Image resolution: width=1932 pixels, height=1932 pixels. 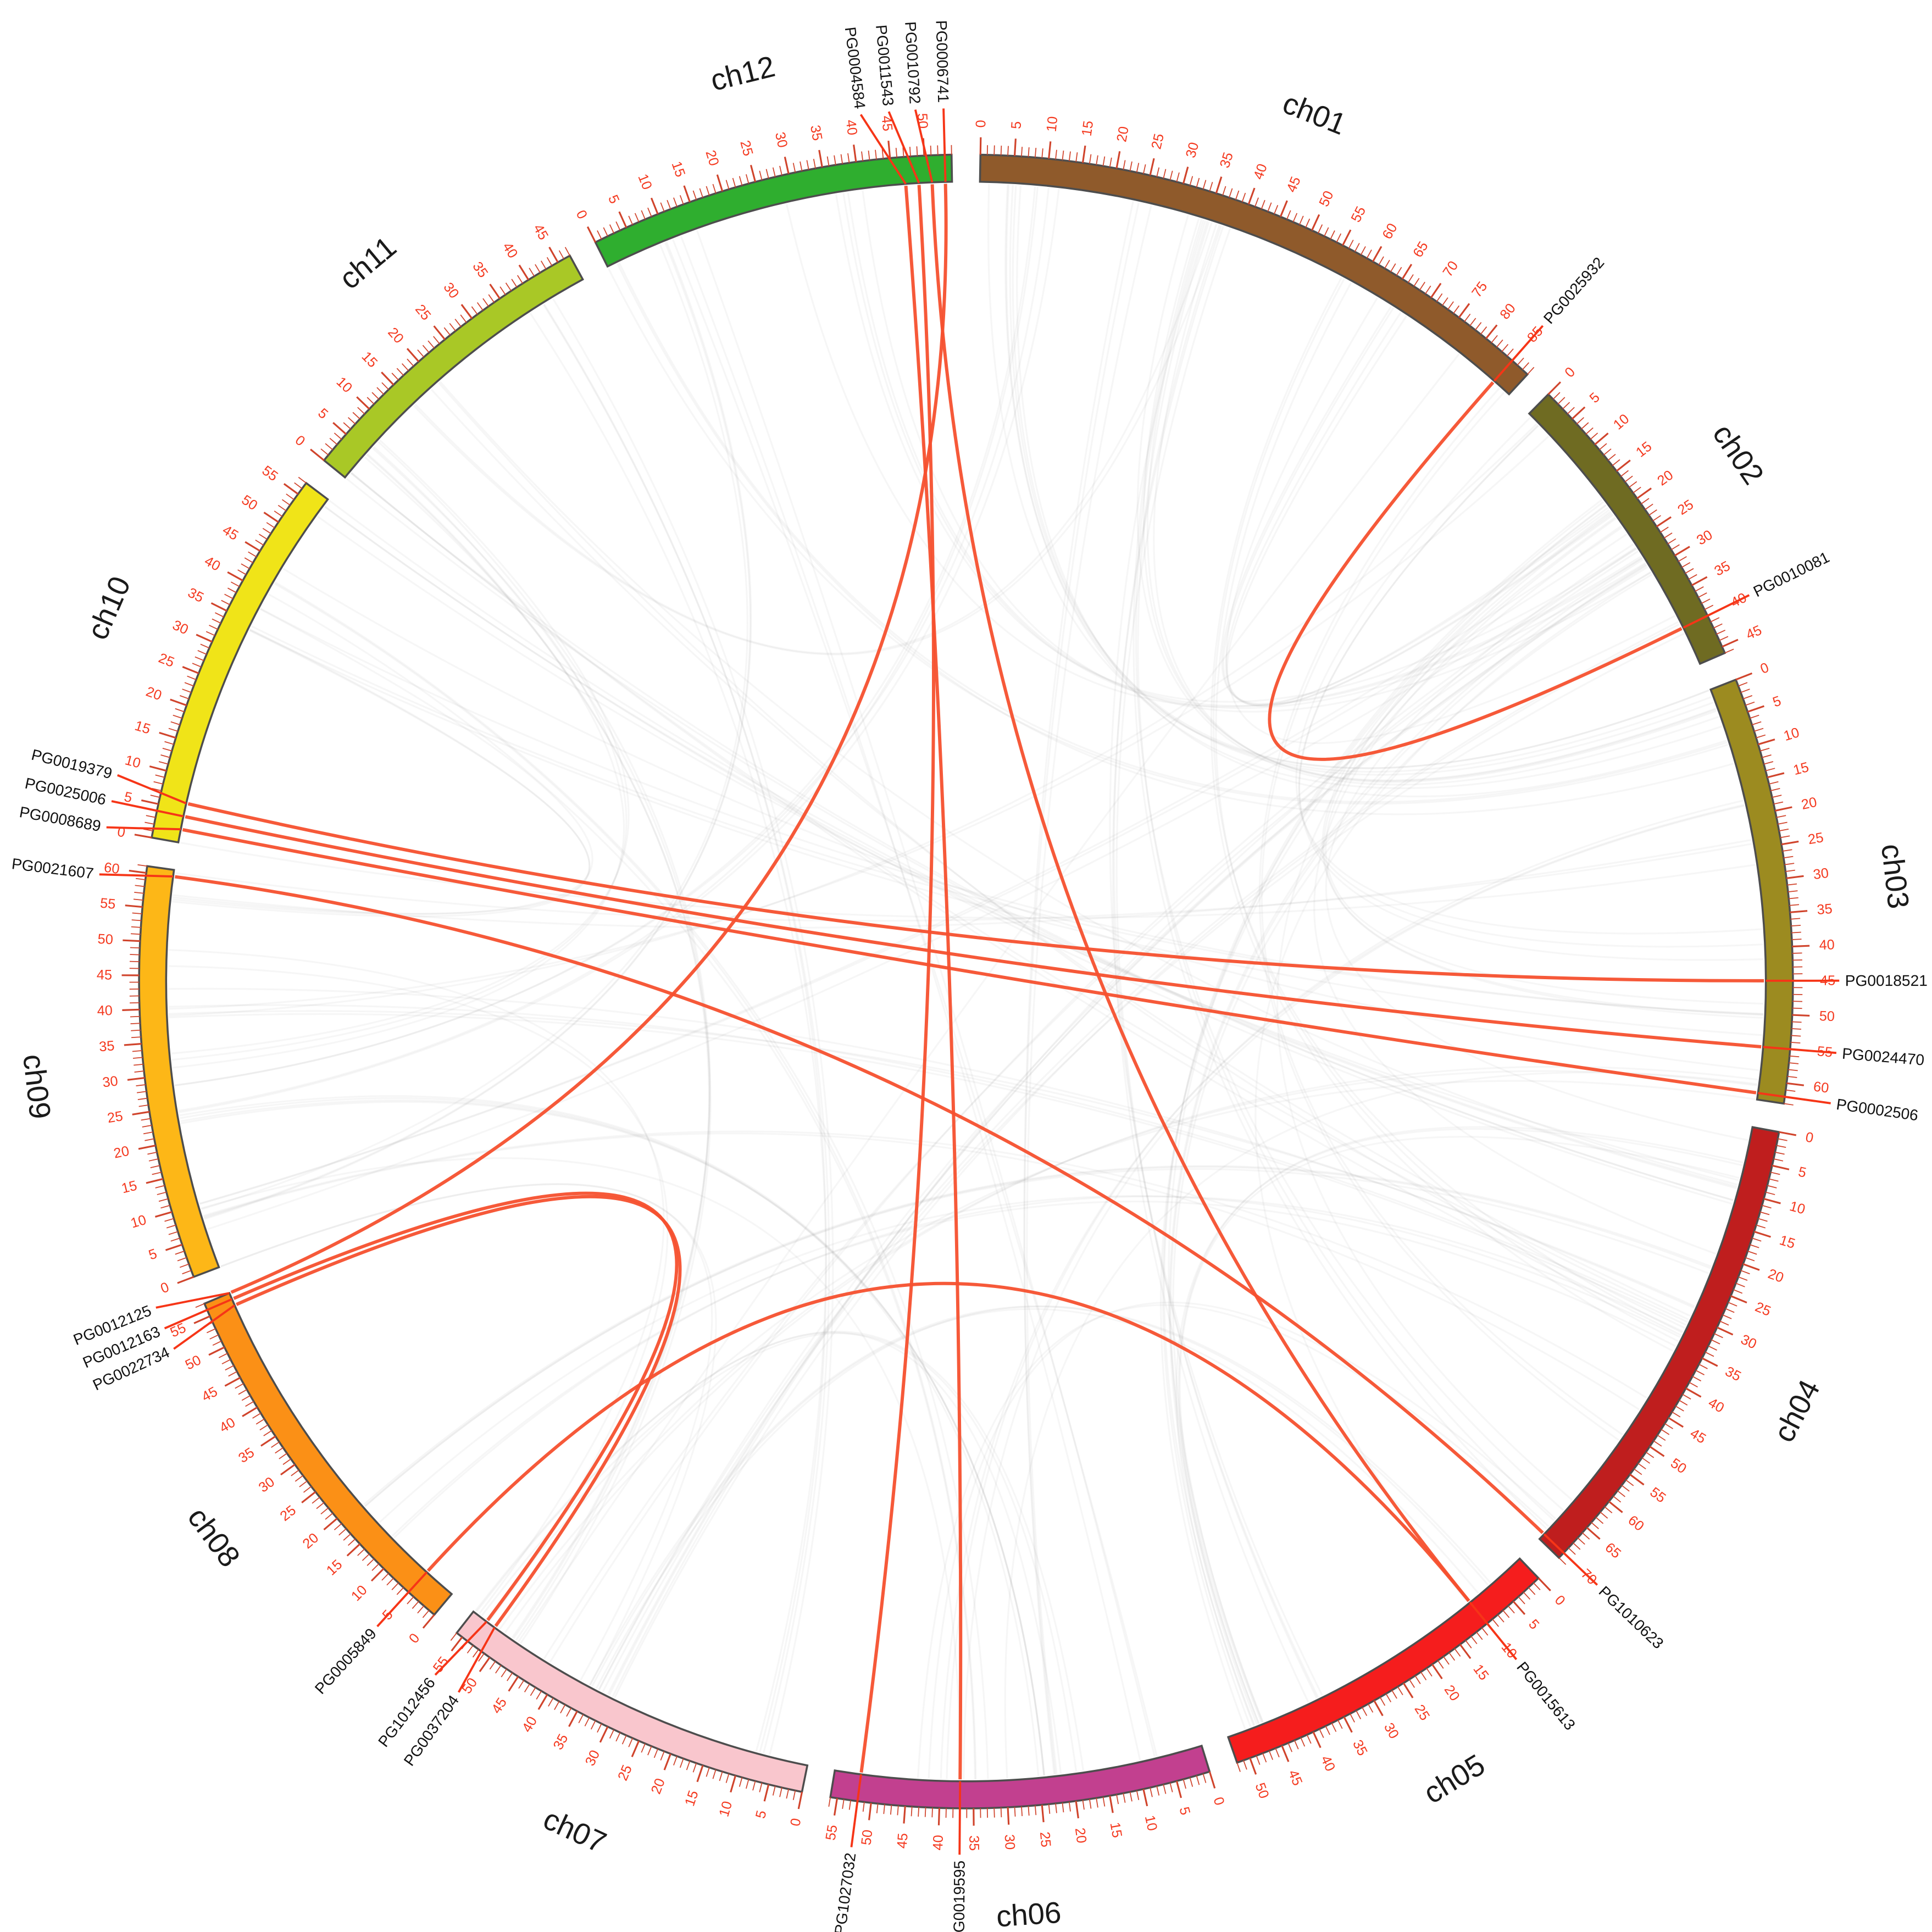 I want to click on tick-label-ch10-20: 20, so click(x=154, y=694).